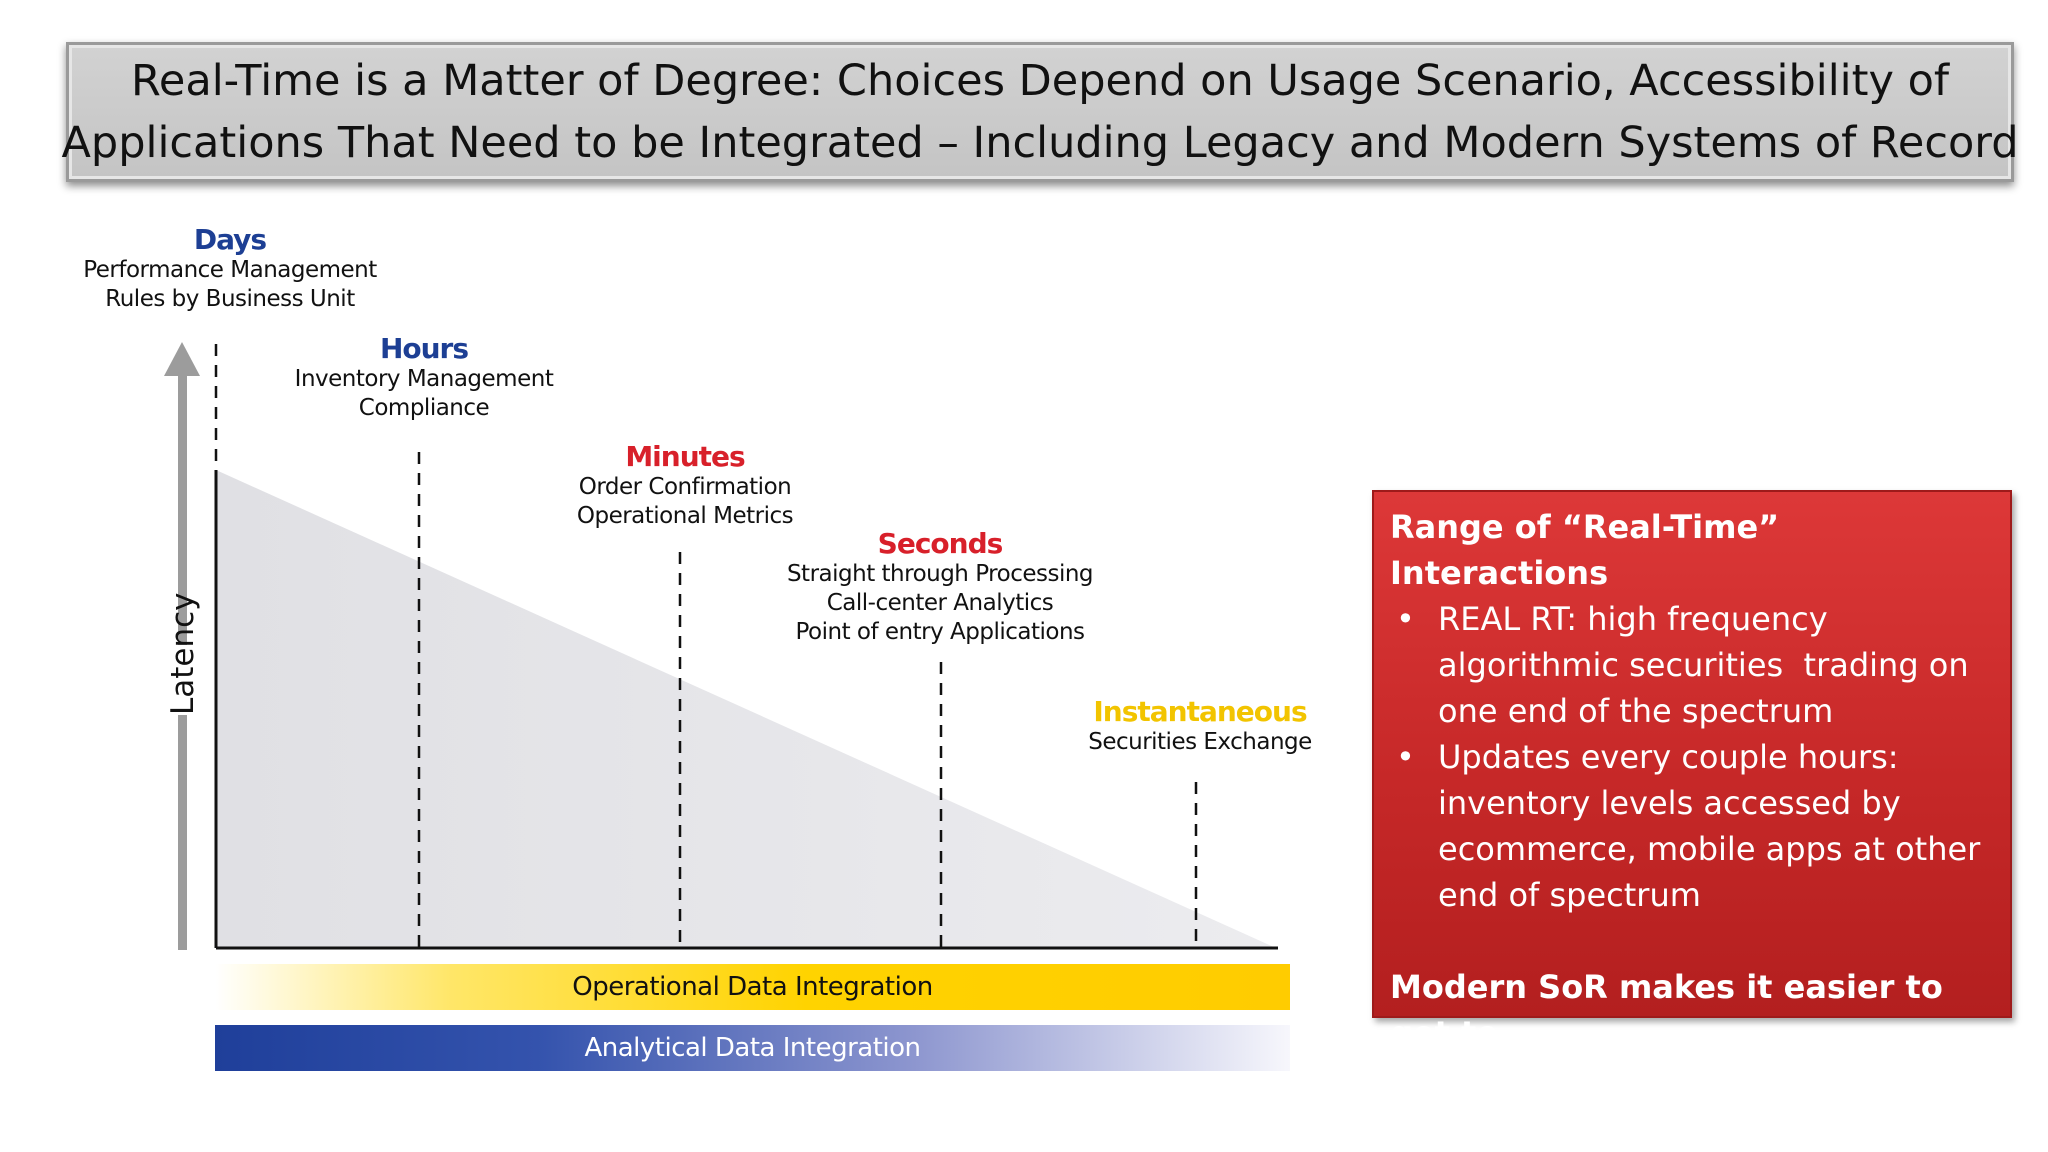 The width and height of the screenshot is (2048, 1152). What do you see at coordinates (1669, 803) in the screenshot?
I see `callout-bullet-2-line-2: inventory levels accessed by` at bounding box center [1669, 803].